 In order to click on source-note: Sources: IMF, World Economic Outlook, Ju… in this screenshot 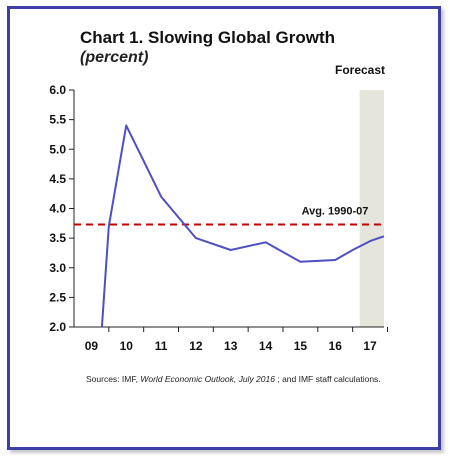, I will do `click(251, 379)`.